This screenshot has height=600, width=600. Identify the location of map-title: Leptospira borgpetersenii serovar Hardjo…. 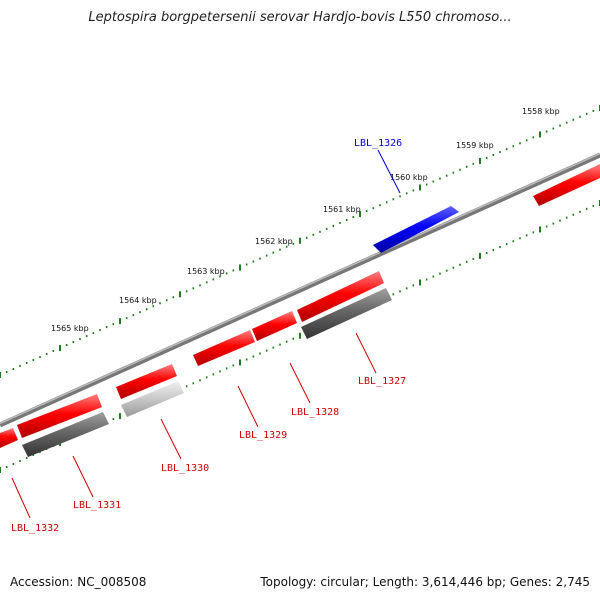
(300, 17).